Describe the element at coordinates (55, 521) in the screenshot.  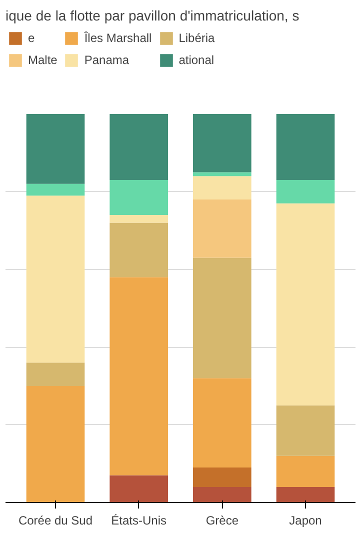
I see `x-tick-label: Corée du Sud` at that location.